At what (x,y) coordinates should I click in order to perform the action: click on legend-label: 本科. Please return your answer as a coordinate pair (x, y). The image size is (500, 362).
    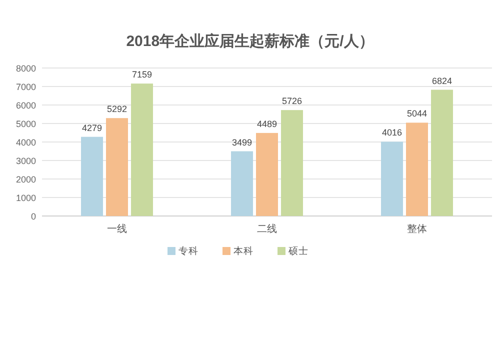
    Looking at the image, I should click on (244, 251).